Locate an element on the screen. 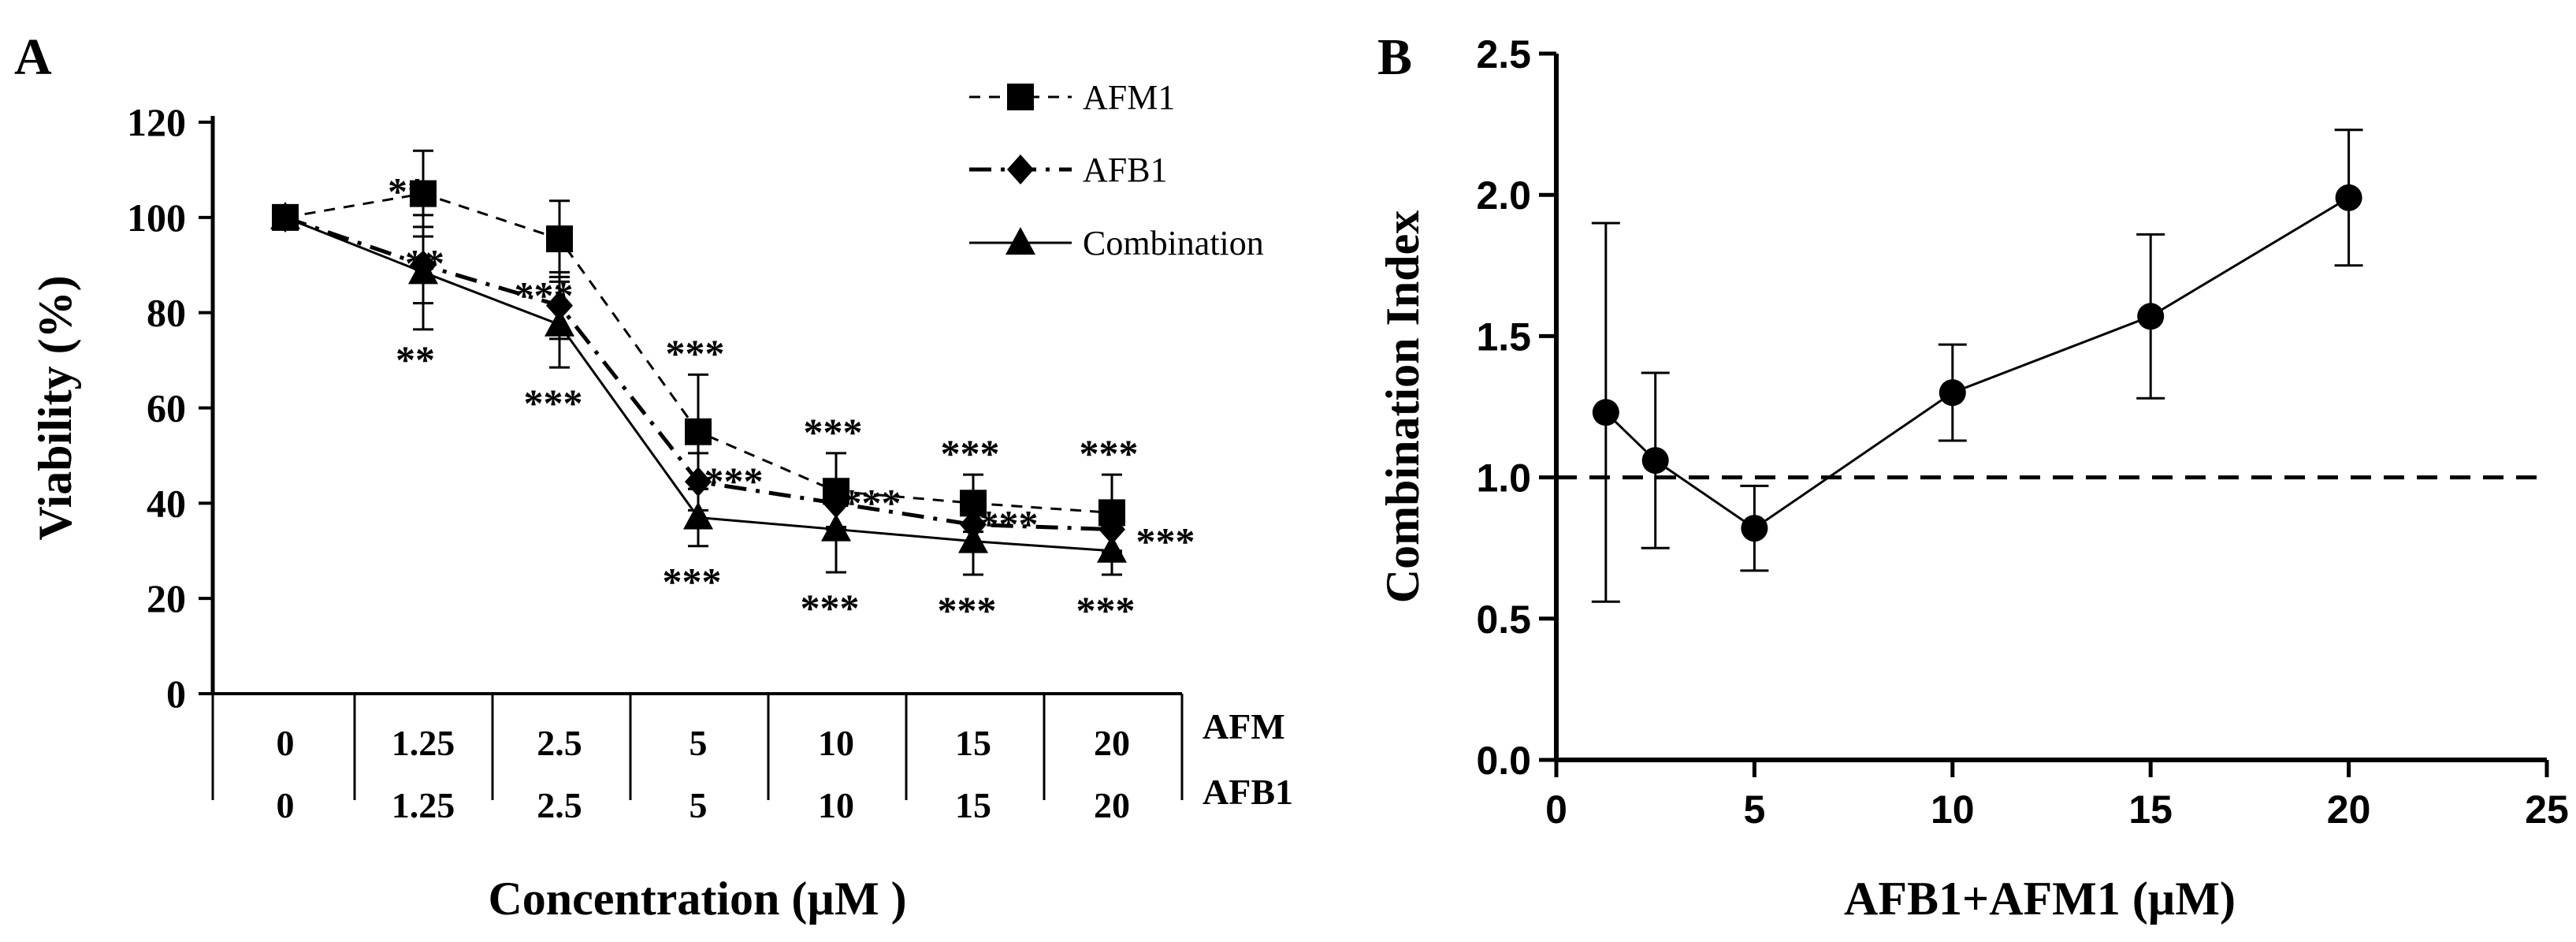 This screenshot has width=2576, height=942. afm-category-label: 20 is located at coordinates (1112, 743).